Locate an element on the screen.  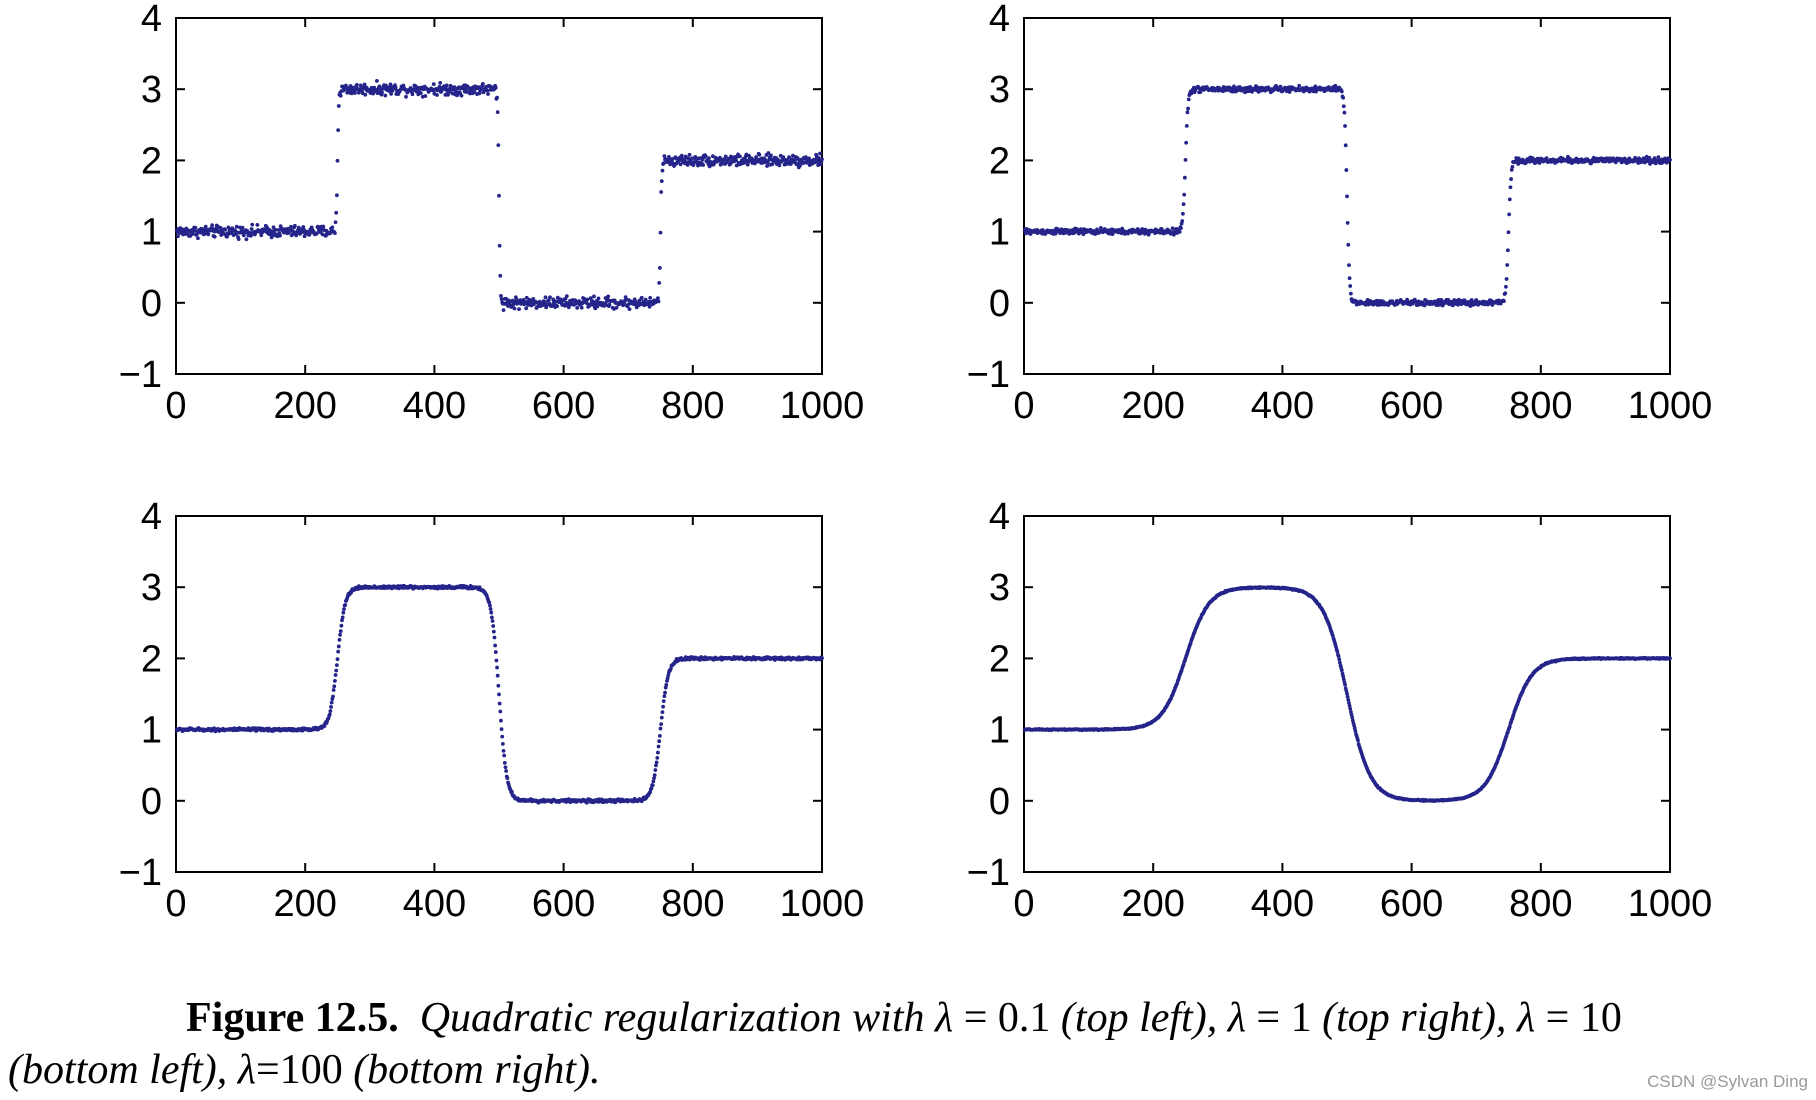
caption-text-bottom-right: (bottom right). is located at coordinates (477, 1070).